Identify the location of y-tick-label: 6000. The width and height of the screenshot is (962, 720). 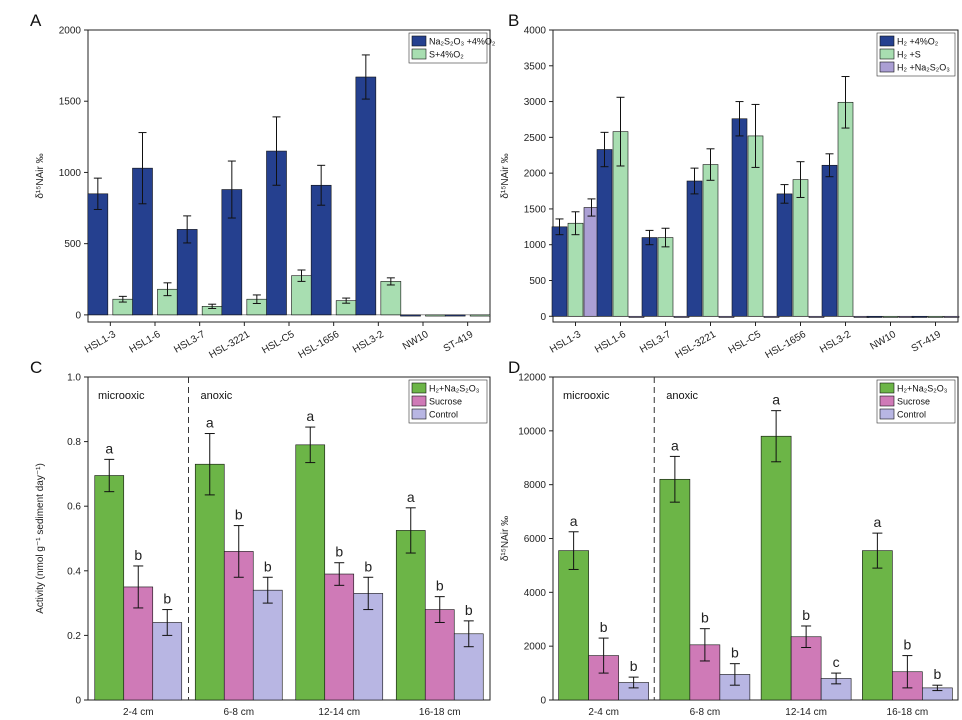
(535, 539).